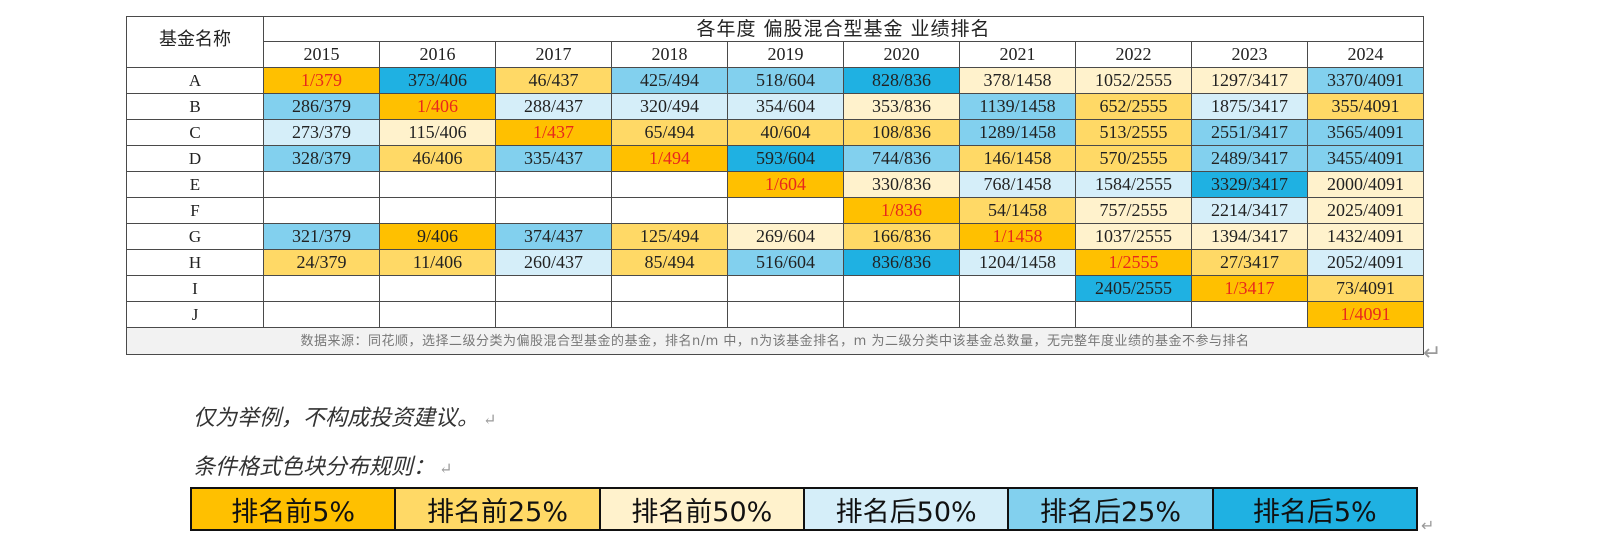 This screenshot has width=1601, height=553. I want to click on year-header-row: 2015 2016 2017 2018 2019 2020 2021 2022 2023 2024, so click(775, 54).